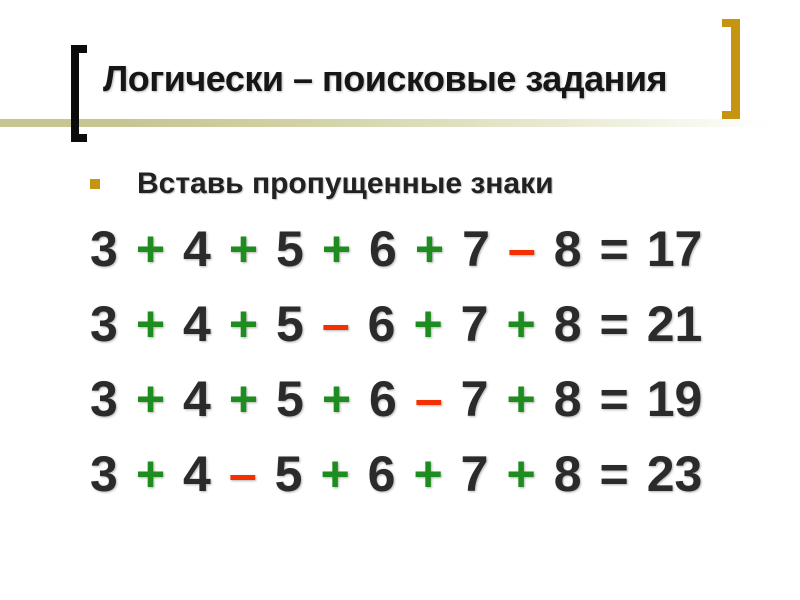 The height and width of the screenshot is (600, 800). What do you see at coordinates (345, 183) in the screenshot?
I see `bullet-text: Вставь пропущенные знаки` at bounding box center [345, 183].